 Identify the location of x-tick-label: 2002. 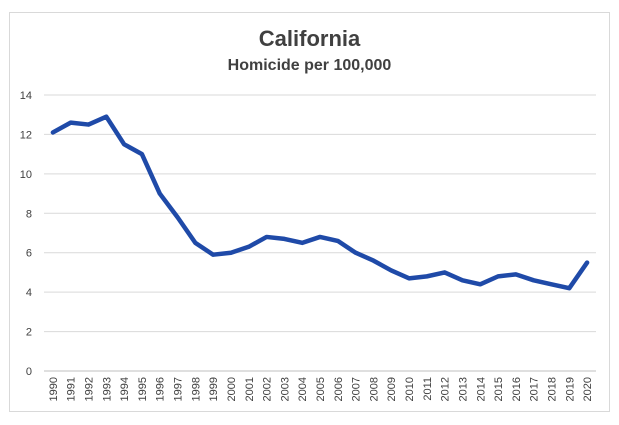
(268, 389).